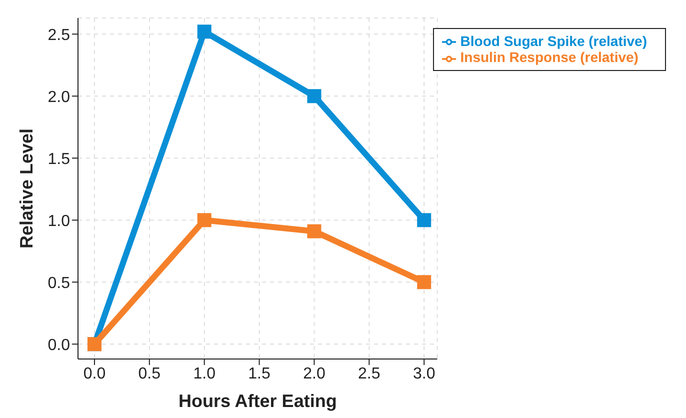 This screenshot has height=418, width=686. What do you see at coordinates (149, 373) in the screenshot?
I see `x-tick-label: 0.5` at bounding box center [149, 373].